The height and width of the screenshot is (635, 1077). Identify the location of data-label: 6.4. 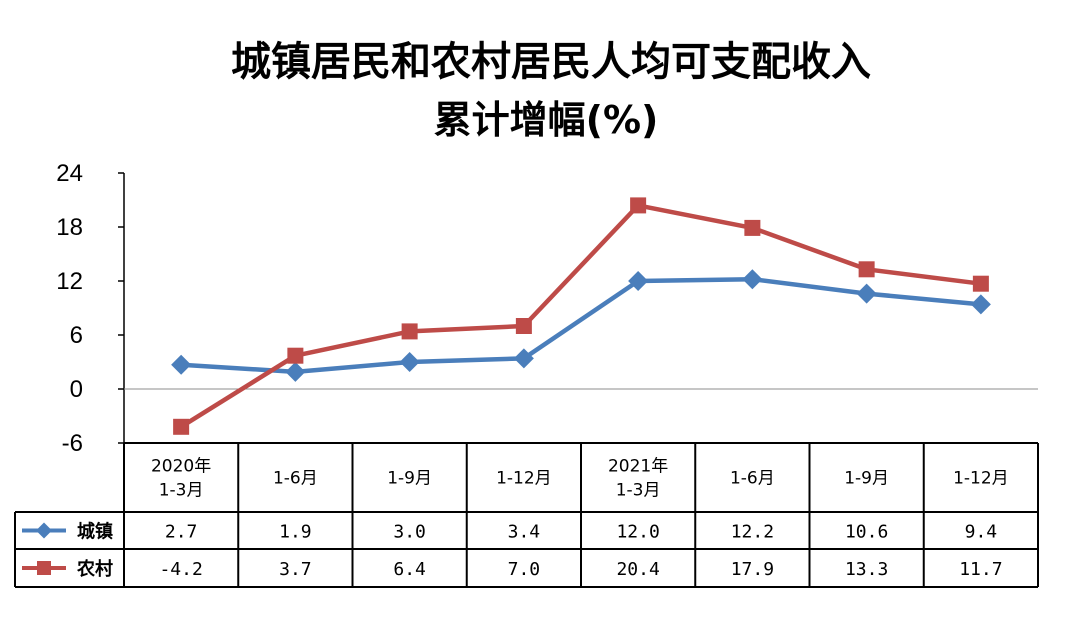
(409, 569).